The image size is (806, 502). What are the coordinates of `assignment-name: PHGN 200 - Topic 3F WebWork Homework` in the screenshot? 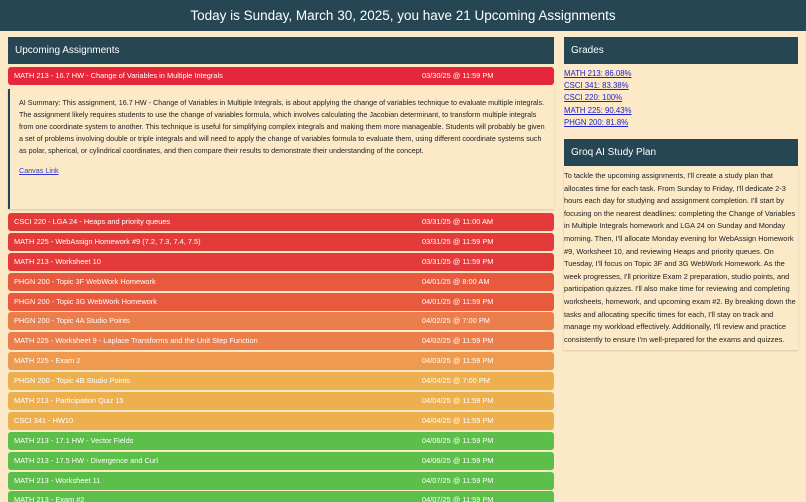 It's located at (85, 281).